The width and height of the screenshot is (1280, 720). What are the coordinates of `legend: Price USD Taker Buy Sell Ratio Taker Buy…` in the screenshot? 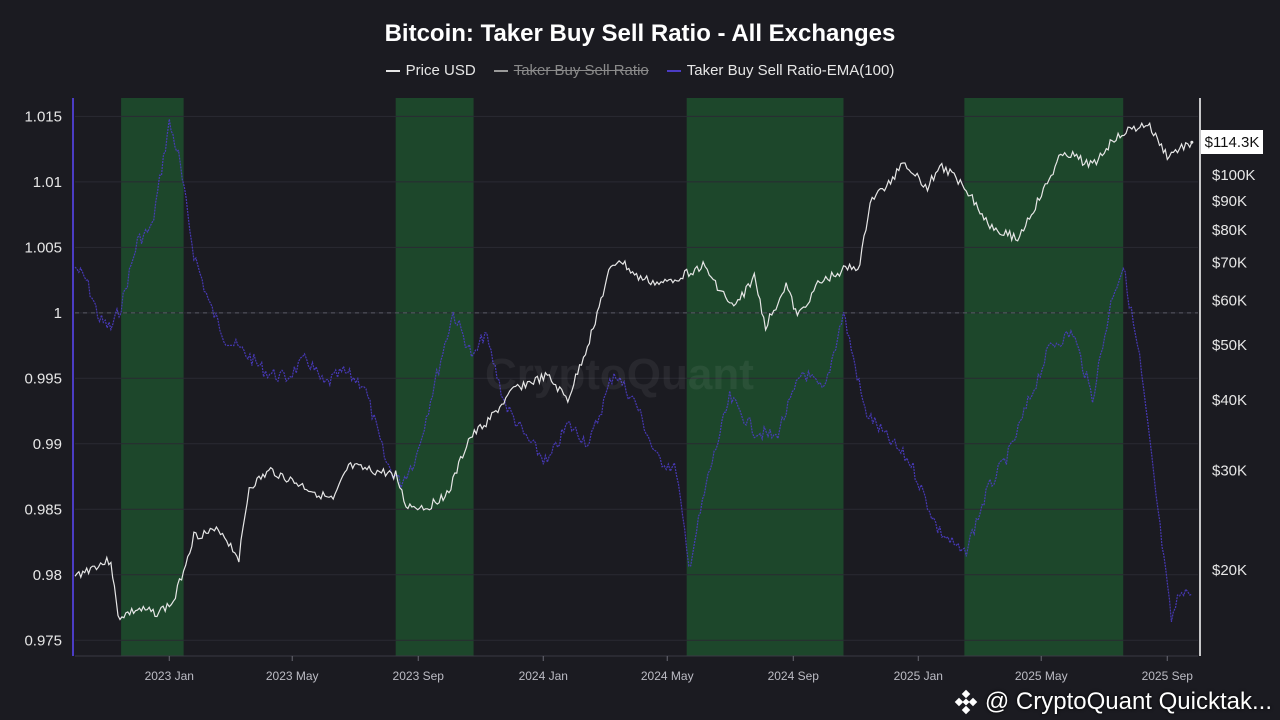 It's located at (640, 70).